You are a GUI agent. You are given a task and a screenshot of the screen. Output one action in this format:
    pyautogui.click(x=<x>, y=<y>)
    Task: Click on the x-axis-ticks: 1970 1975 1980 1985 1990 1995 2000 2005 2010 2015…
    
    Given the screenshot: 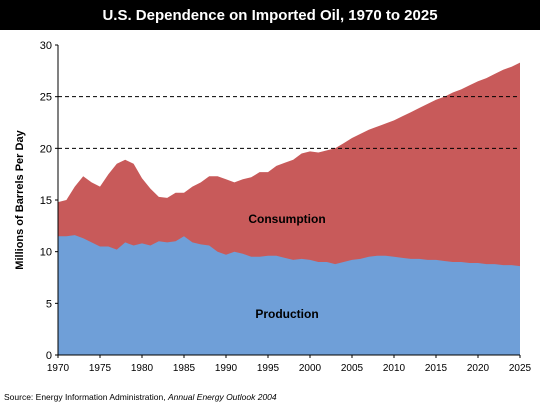 What is the action you would take?
    pyautogui.click(x=289, y=364)
    